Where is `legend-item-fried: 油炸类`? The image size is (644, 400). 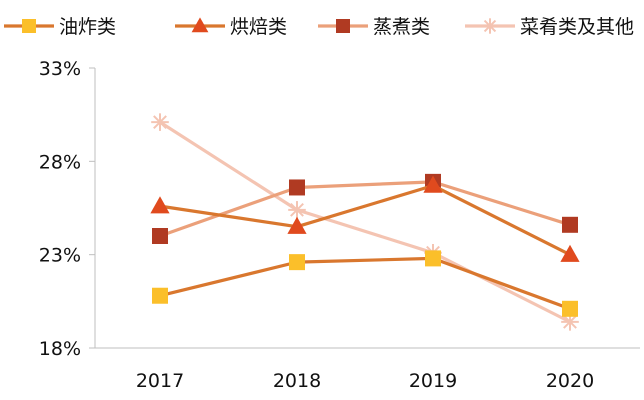 legend-item-fried: 油炸类 is located at coordinates (60, 27).